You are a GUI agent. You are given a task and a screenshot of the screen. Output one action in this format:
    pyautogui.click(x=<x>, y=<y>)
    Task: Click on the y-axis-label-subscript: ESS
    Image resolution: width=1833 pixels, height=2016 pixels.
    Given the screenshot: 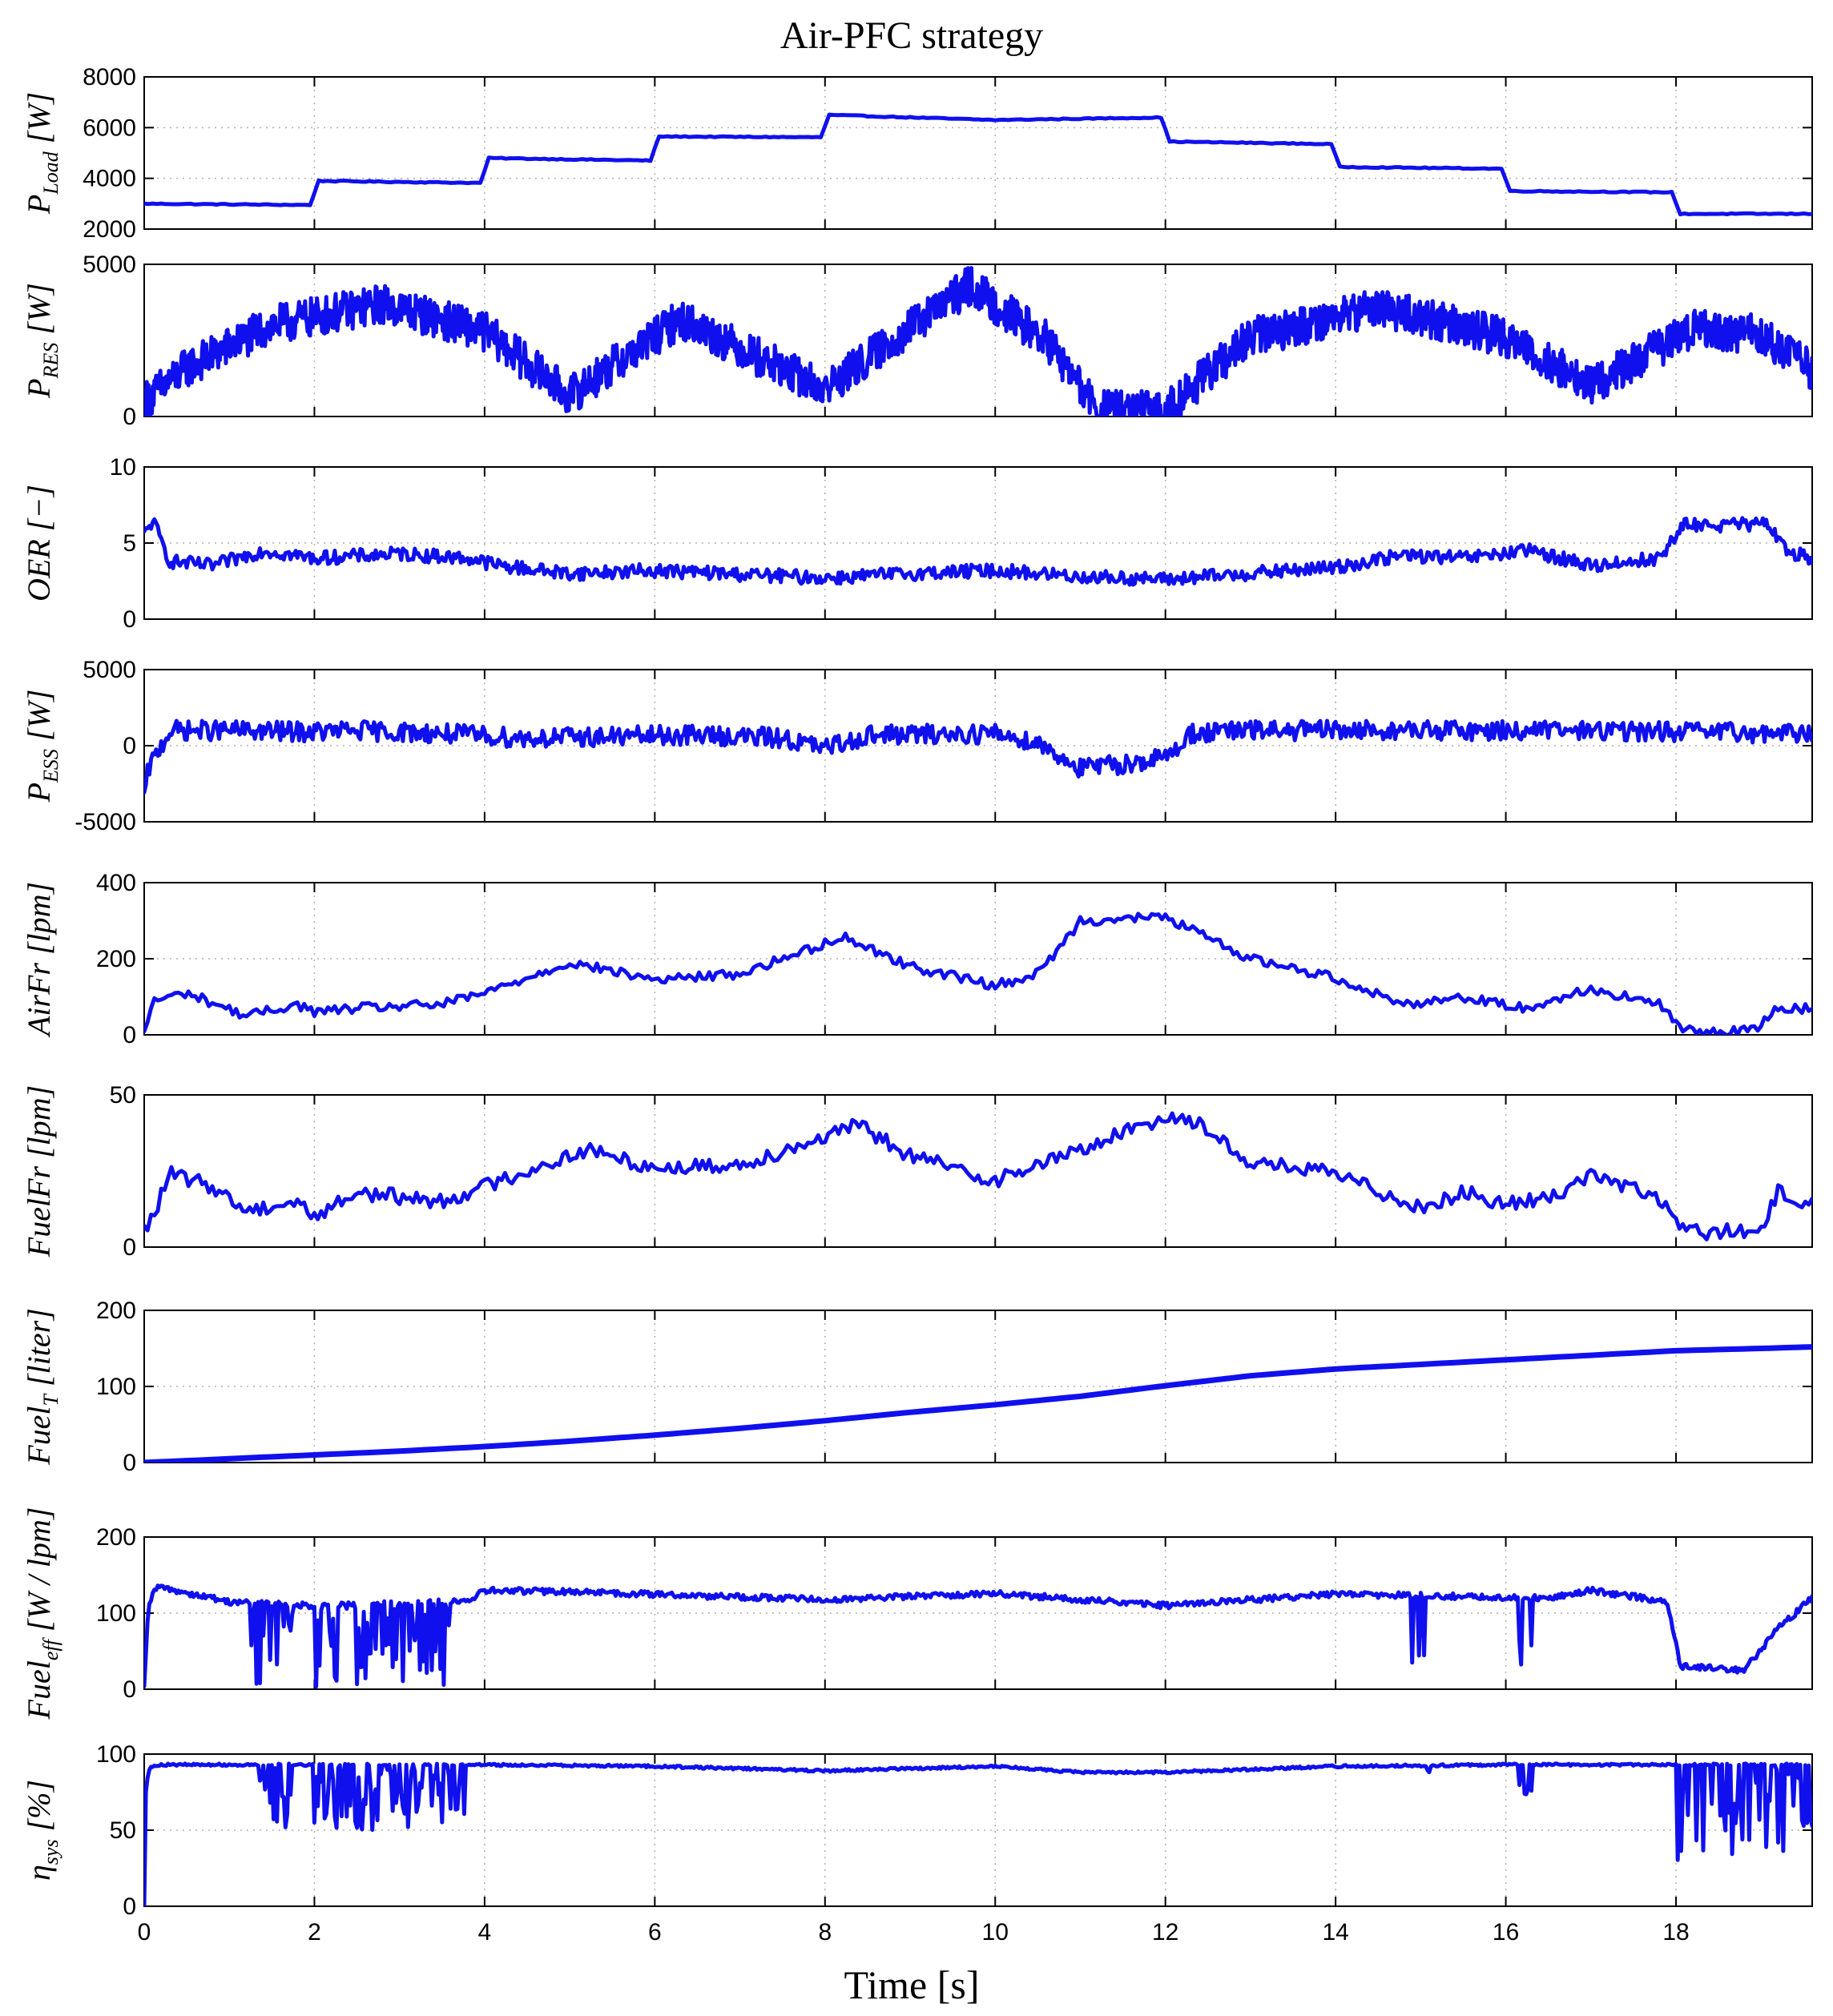 What is the action you would take?
    pyautogui.click(x=50, y=766)
    